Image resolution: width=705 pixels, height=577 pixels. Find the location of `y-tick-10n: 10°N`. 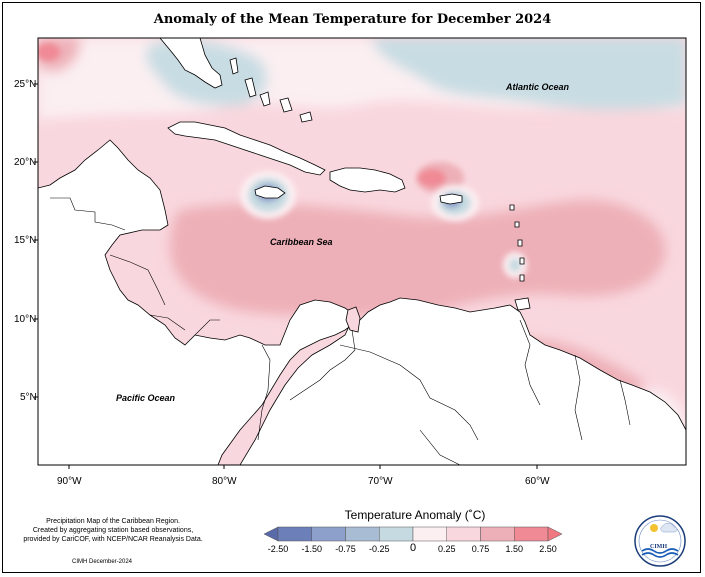

y-tick-10n: 10°N is located at coordinates (25, 319).